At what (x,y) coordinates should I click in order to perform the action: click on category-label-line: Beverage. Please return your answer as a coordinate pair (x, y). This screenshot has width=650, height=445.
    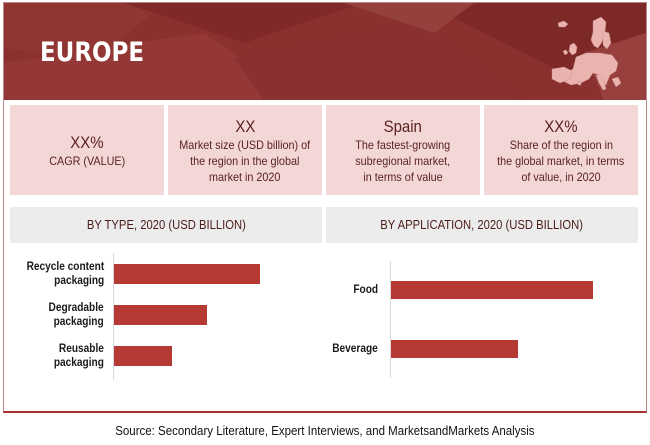
    Looking at the image, I should click on (355, 349).